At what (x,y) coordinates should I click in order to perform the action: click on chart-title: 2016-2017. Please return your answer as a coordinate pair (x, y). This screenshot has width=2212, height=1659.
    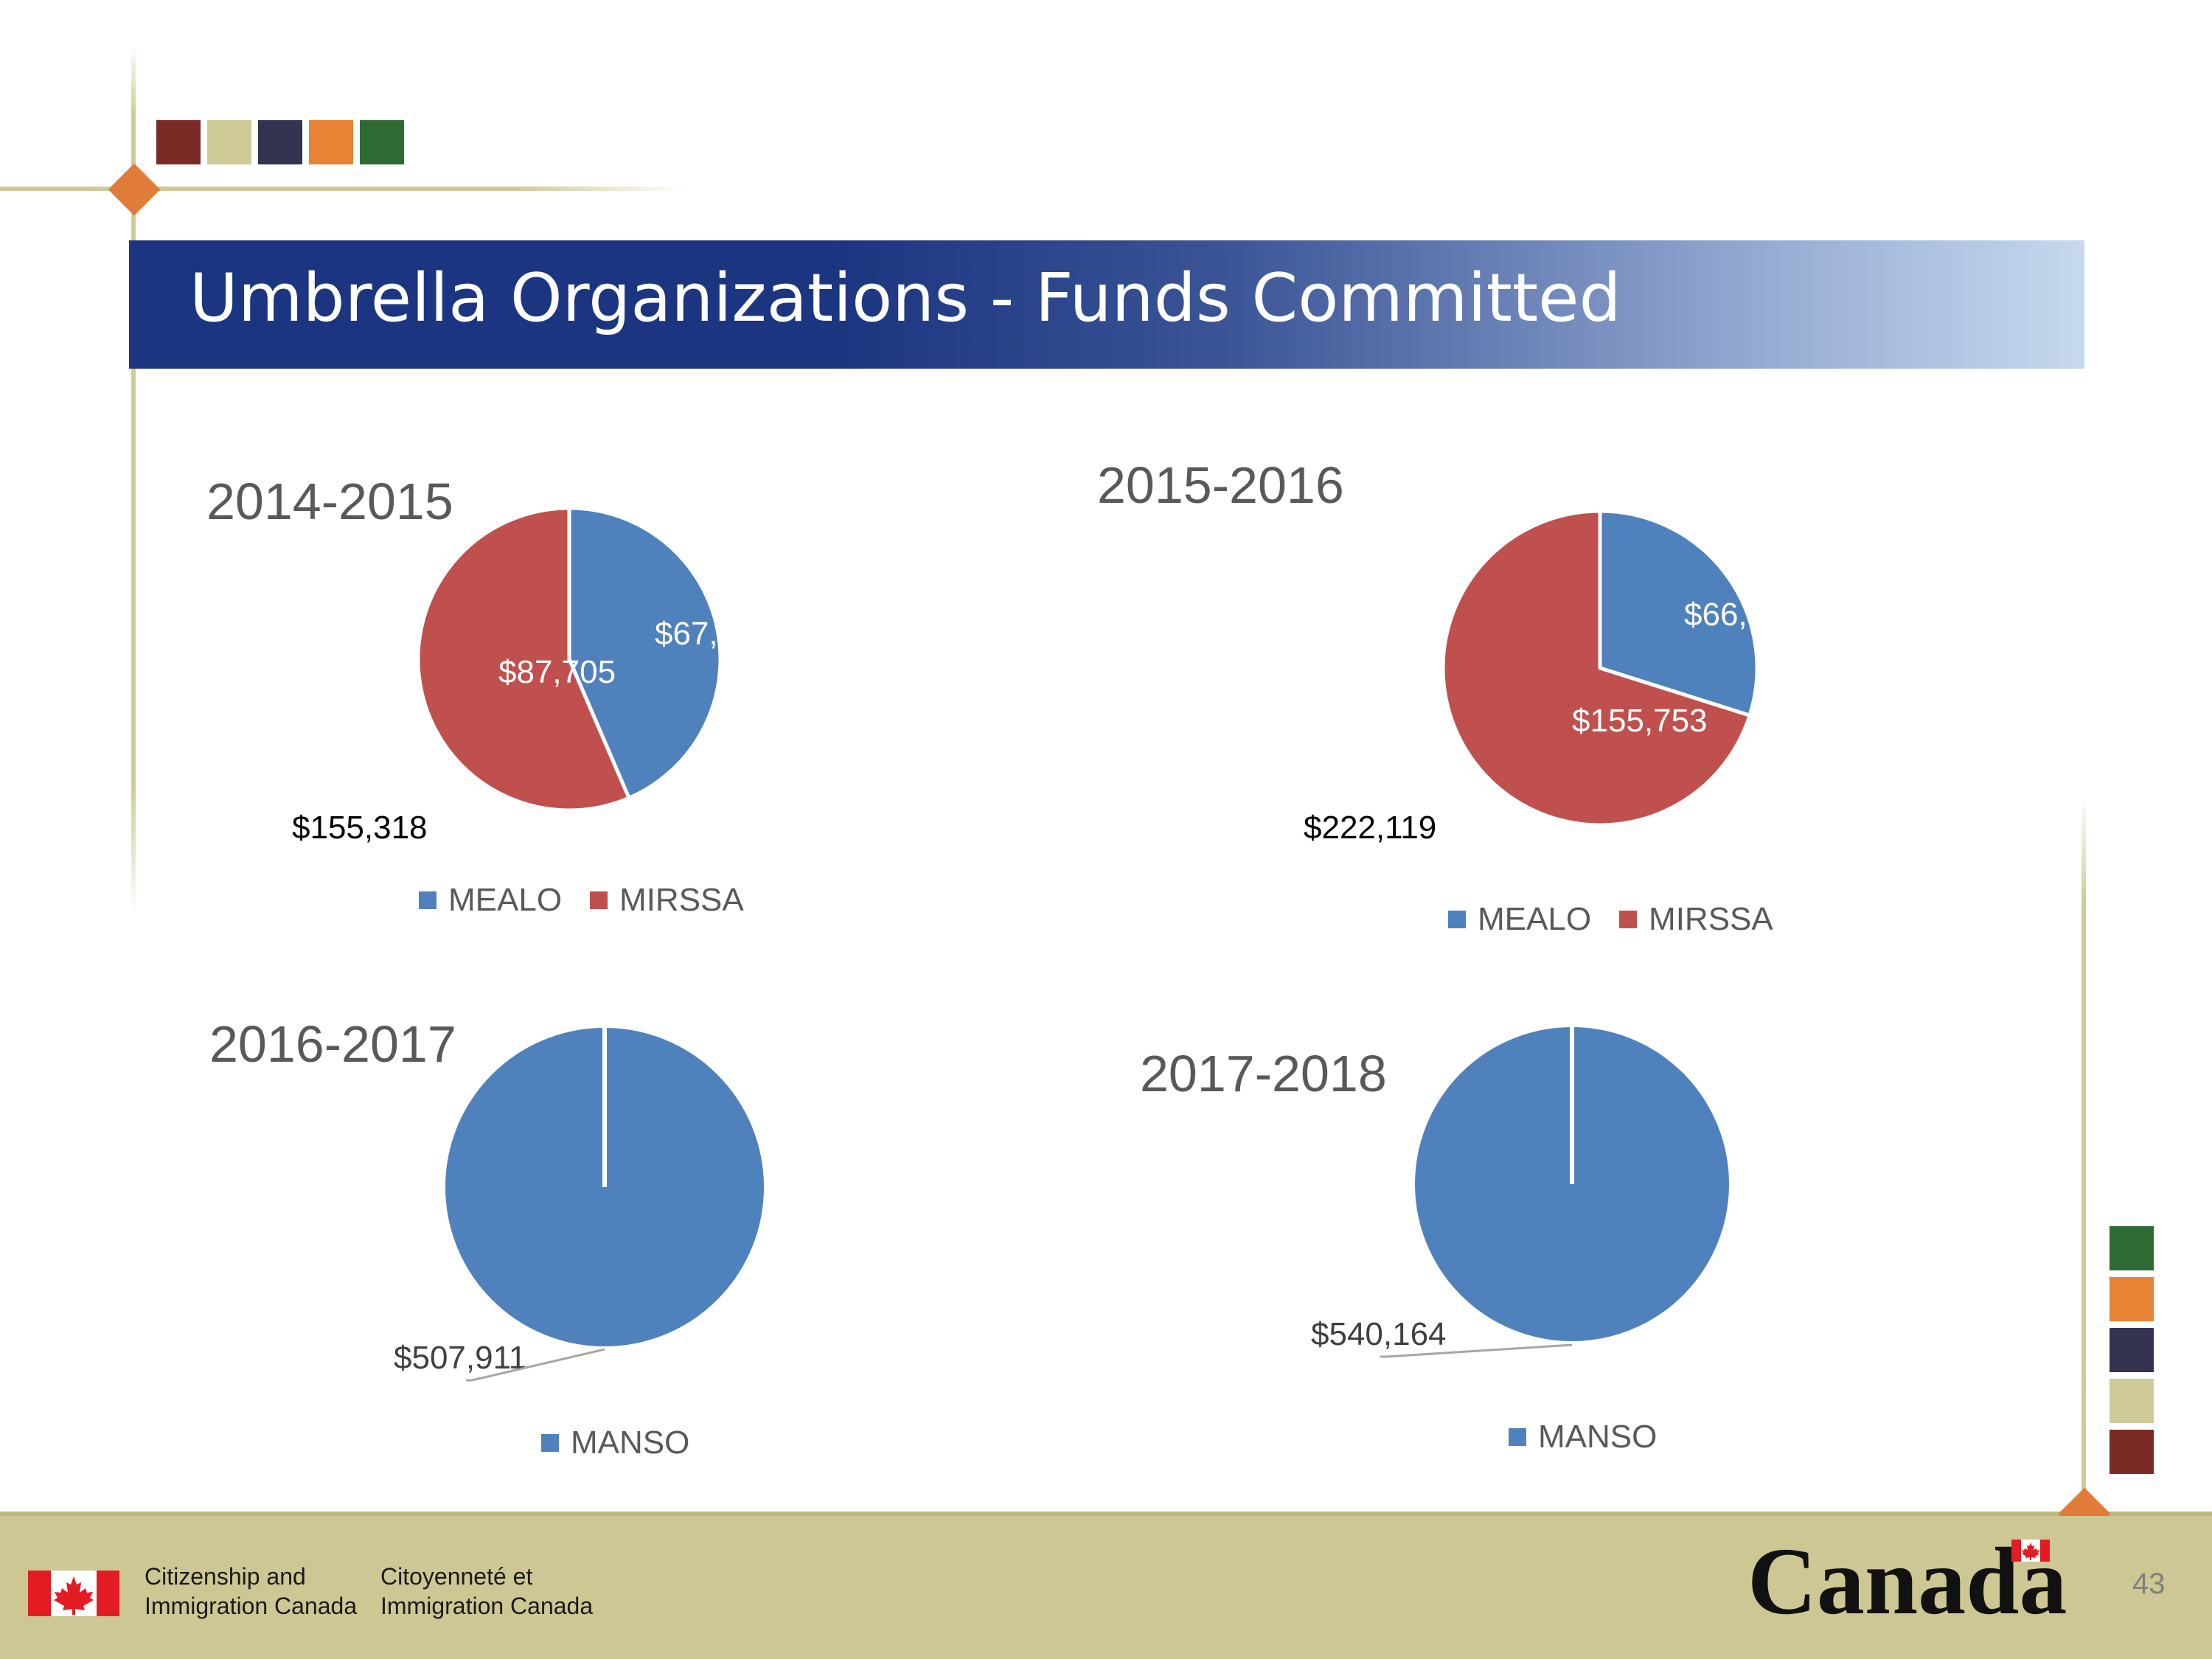
    Looking at the image, I should click on (332, 1044).